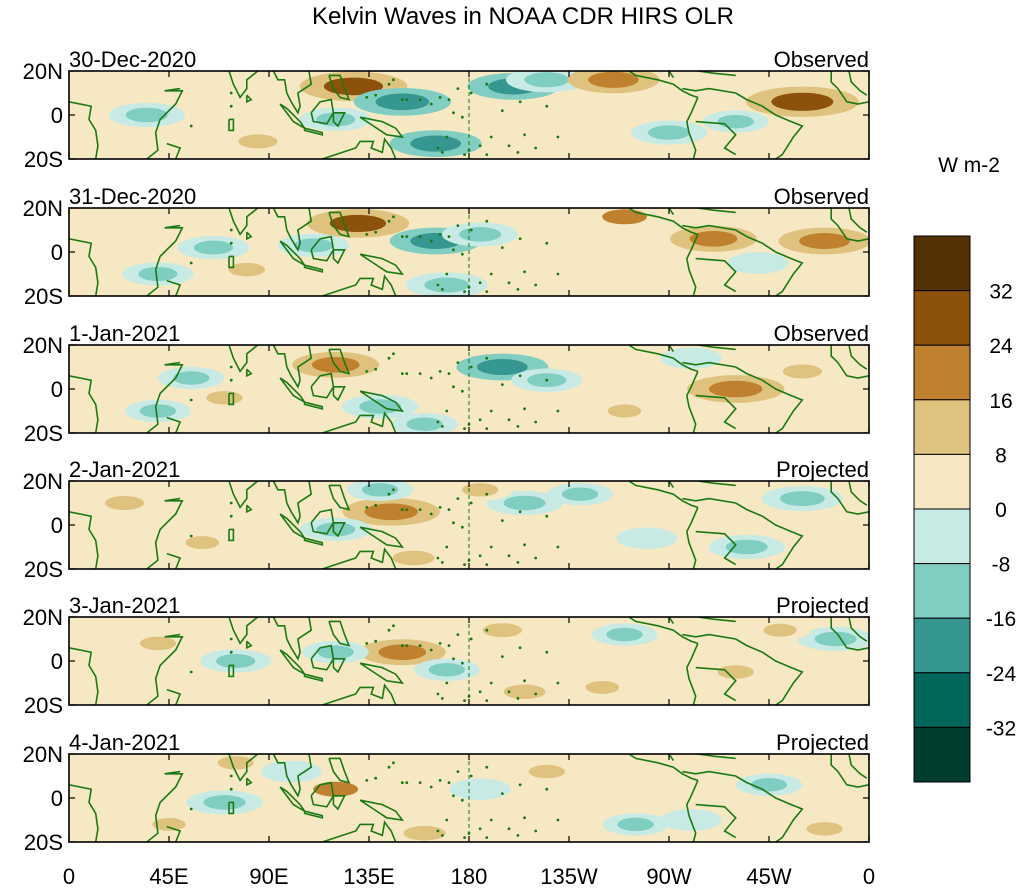  I want to click on panel-status: Observed, so click(821, 59).